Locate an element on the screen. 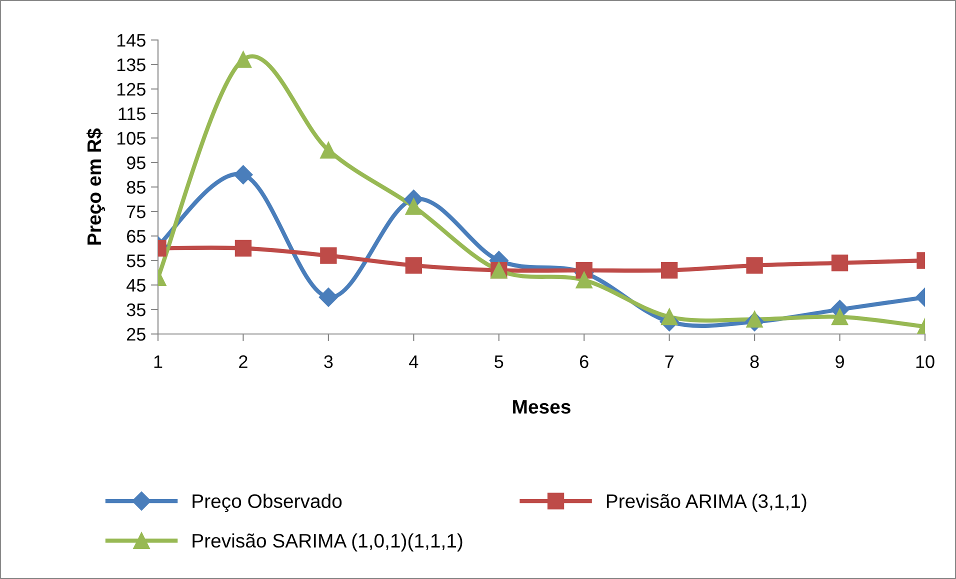  x-tick-label: 5 is located at coordinates (499, 361).